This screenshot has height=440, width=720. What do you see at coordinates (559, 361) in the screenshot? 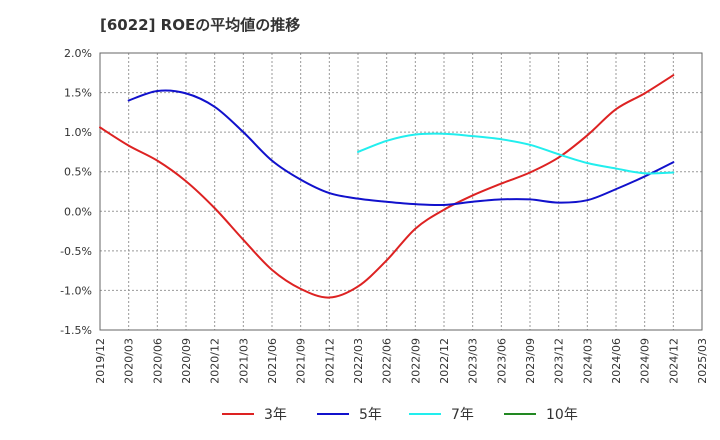
I see `x-tick-label: 2023/12` at bounding box center [559, 361].